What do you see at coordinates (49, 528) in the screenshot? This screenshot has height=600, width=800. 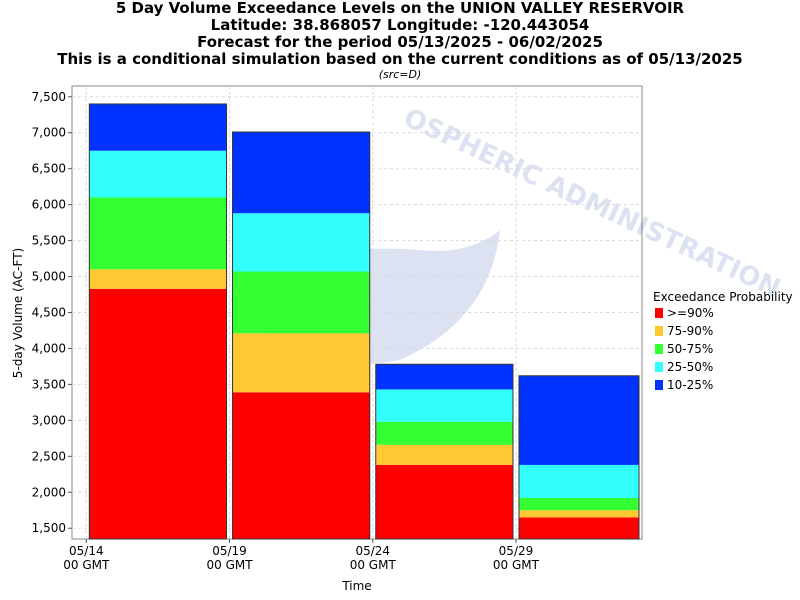 I see `y-tick-label: 1,500` at bounding box center [49, 528].